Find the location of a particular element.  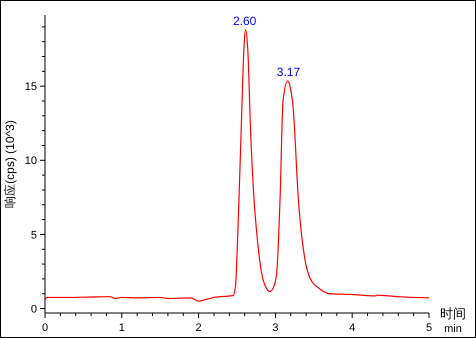

y-tick-label: 5 is located at coordinates (33, 235).